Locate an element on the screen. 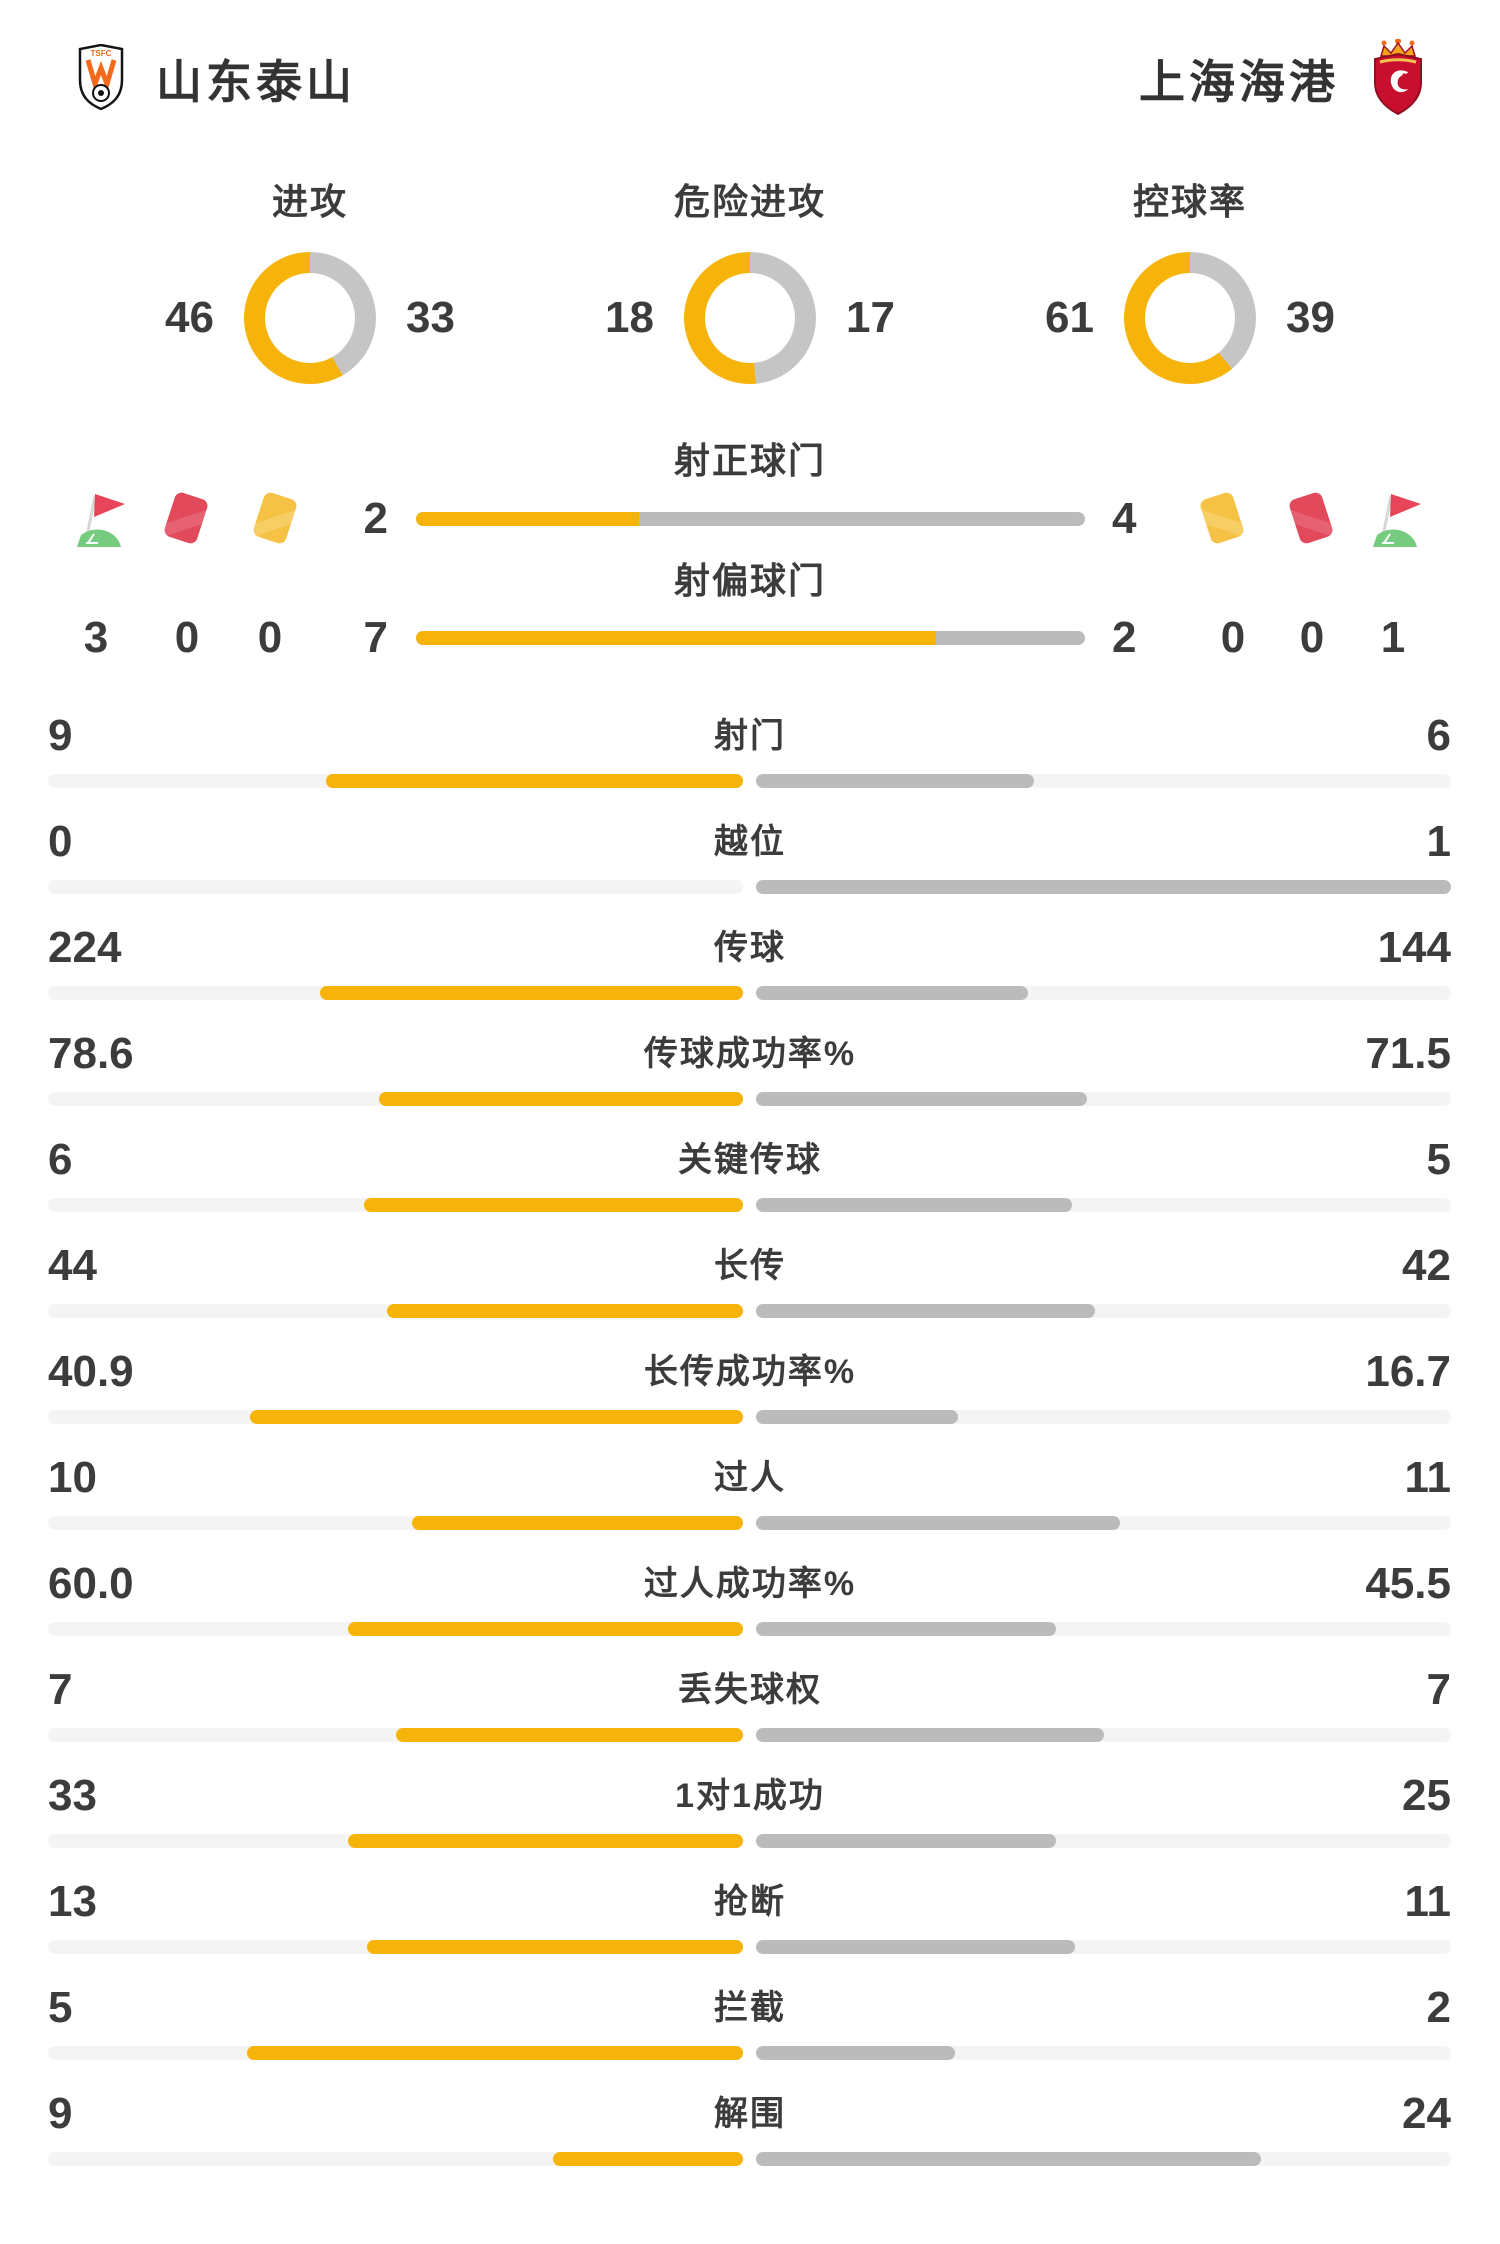 This screenshot has height=2244, width=1500. stat-row: 9 射门 6 is located at coordinates (750, 757).